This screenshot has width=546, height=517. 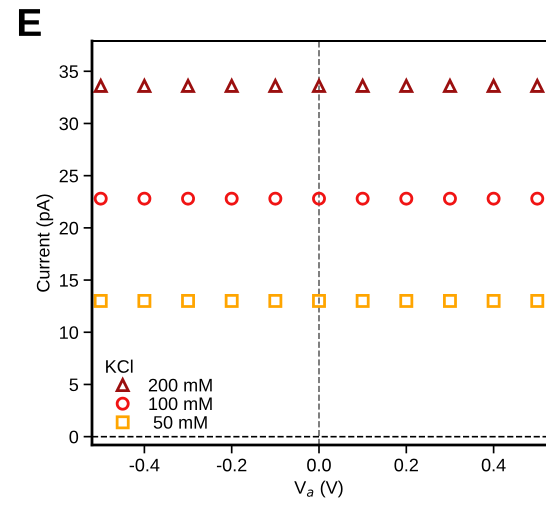 What do you see at coordinates (180, 385) in the screenshot?
I see `legend-label: 200 mM` at bounding box center [180, 385].